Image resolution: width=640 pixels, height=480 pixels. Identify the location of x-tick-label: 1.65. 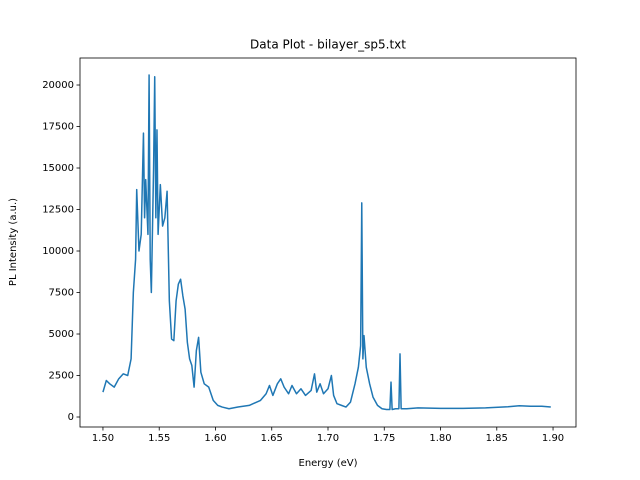
(272, 438).